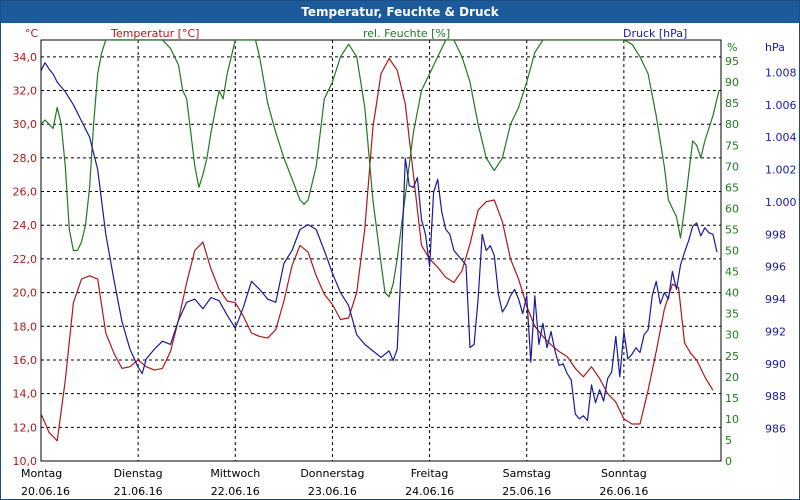 This screenshot has width=800, height=500. Describe the element at coordinates (25, 192) in the screenshot. I see `temperature-tick: 26,0` at that location.